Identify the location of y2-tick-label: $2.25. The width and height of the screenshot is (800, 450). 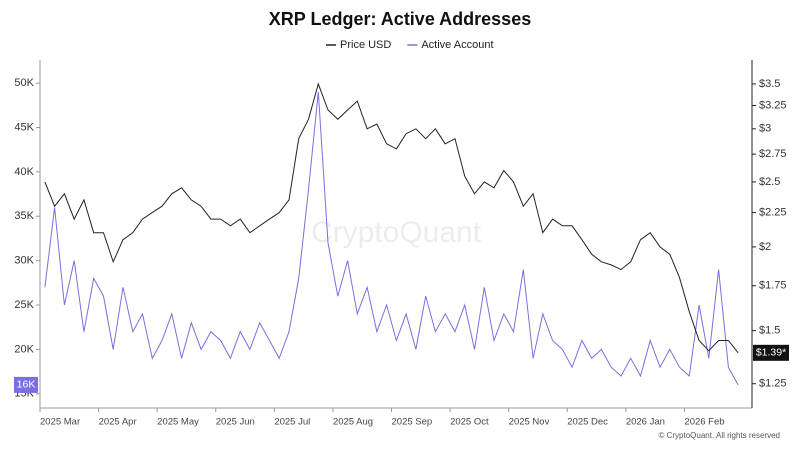
(773, 212).